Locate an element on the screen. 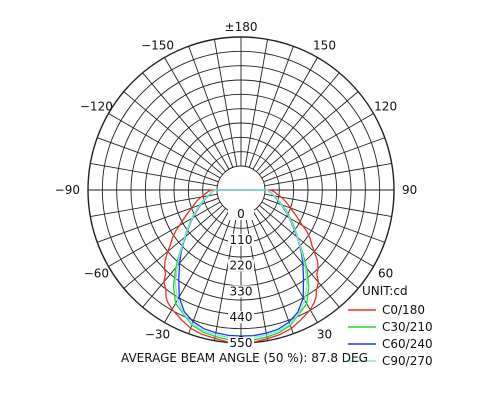  angle-label: 90 is located at coordinates (409, 190).